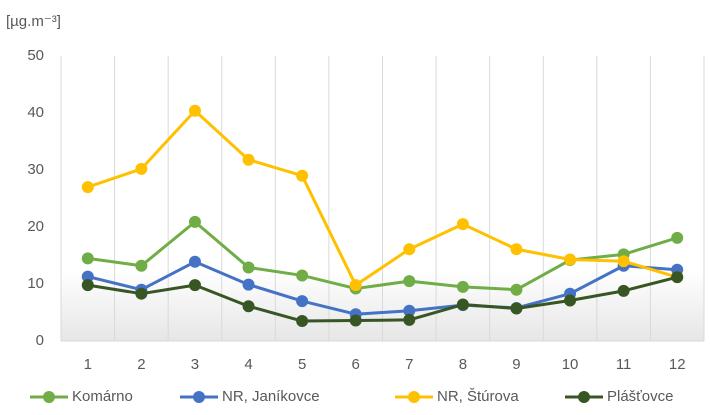 Image resolution: width=710 pixels, height=415 pixels. Describe the element at coordinates (302, 364) in the screenshot. I see `x-tick-label: 5` at that location.